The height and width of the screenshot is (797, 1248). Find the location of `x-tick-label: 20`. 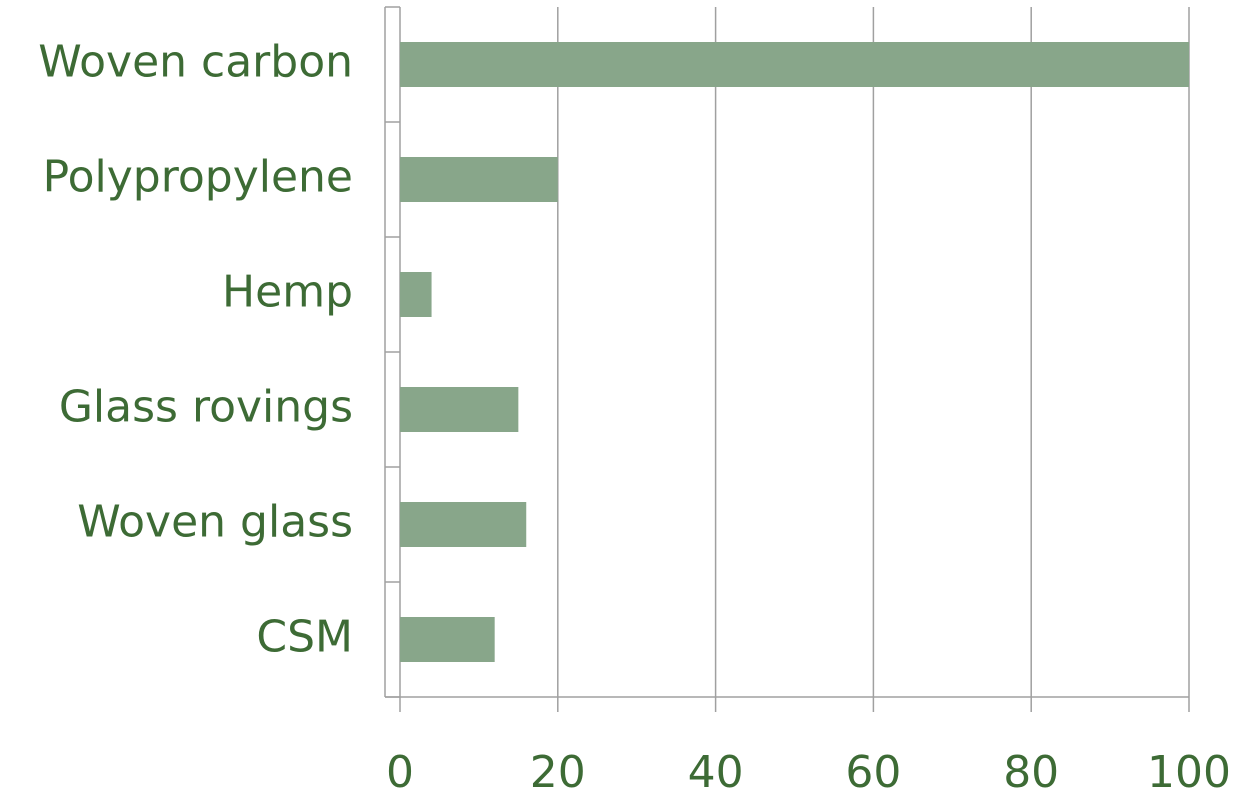

x-tick-label: 20 is located at coordinates (558, 772).